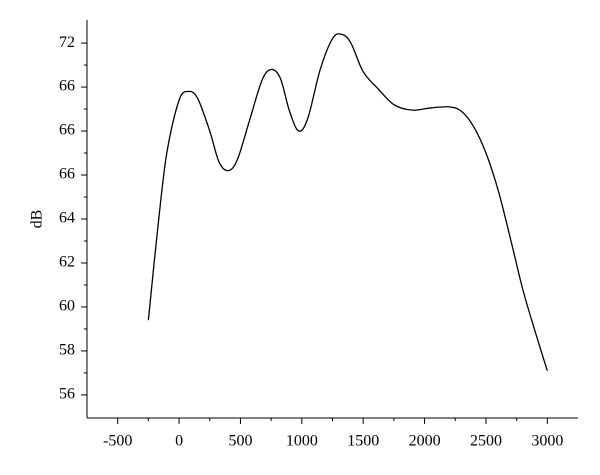 This screenshot has width=600, height=475. What do you see at coordinates (486, 441) in the screenshot?
I see `x-tick-label: 2500` at bounding box center [486, 441].